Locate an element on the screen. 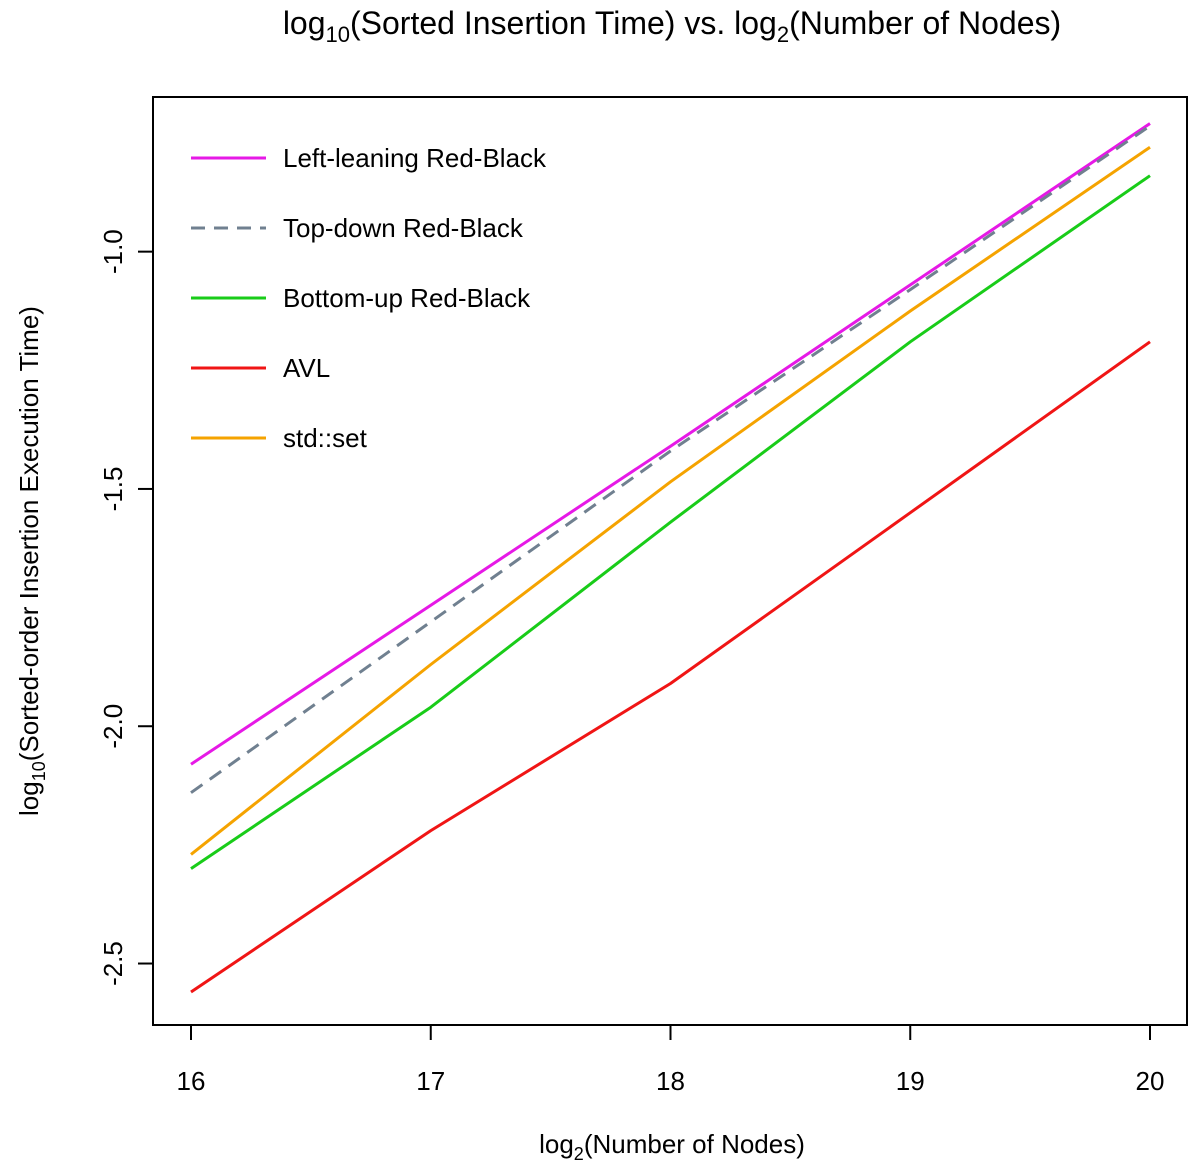 This screenshot has height=1169, width=1196. legend-label: Top-down Red-Black is located at coordinates (403, 228).